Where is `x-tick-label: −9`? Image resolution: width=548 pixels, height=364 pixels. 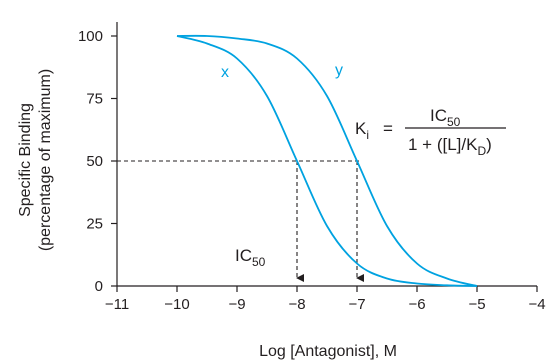 x-tick-label: −9 is located at coordinates (236, 304).